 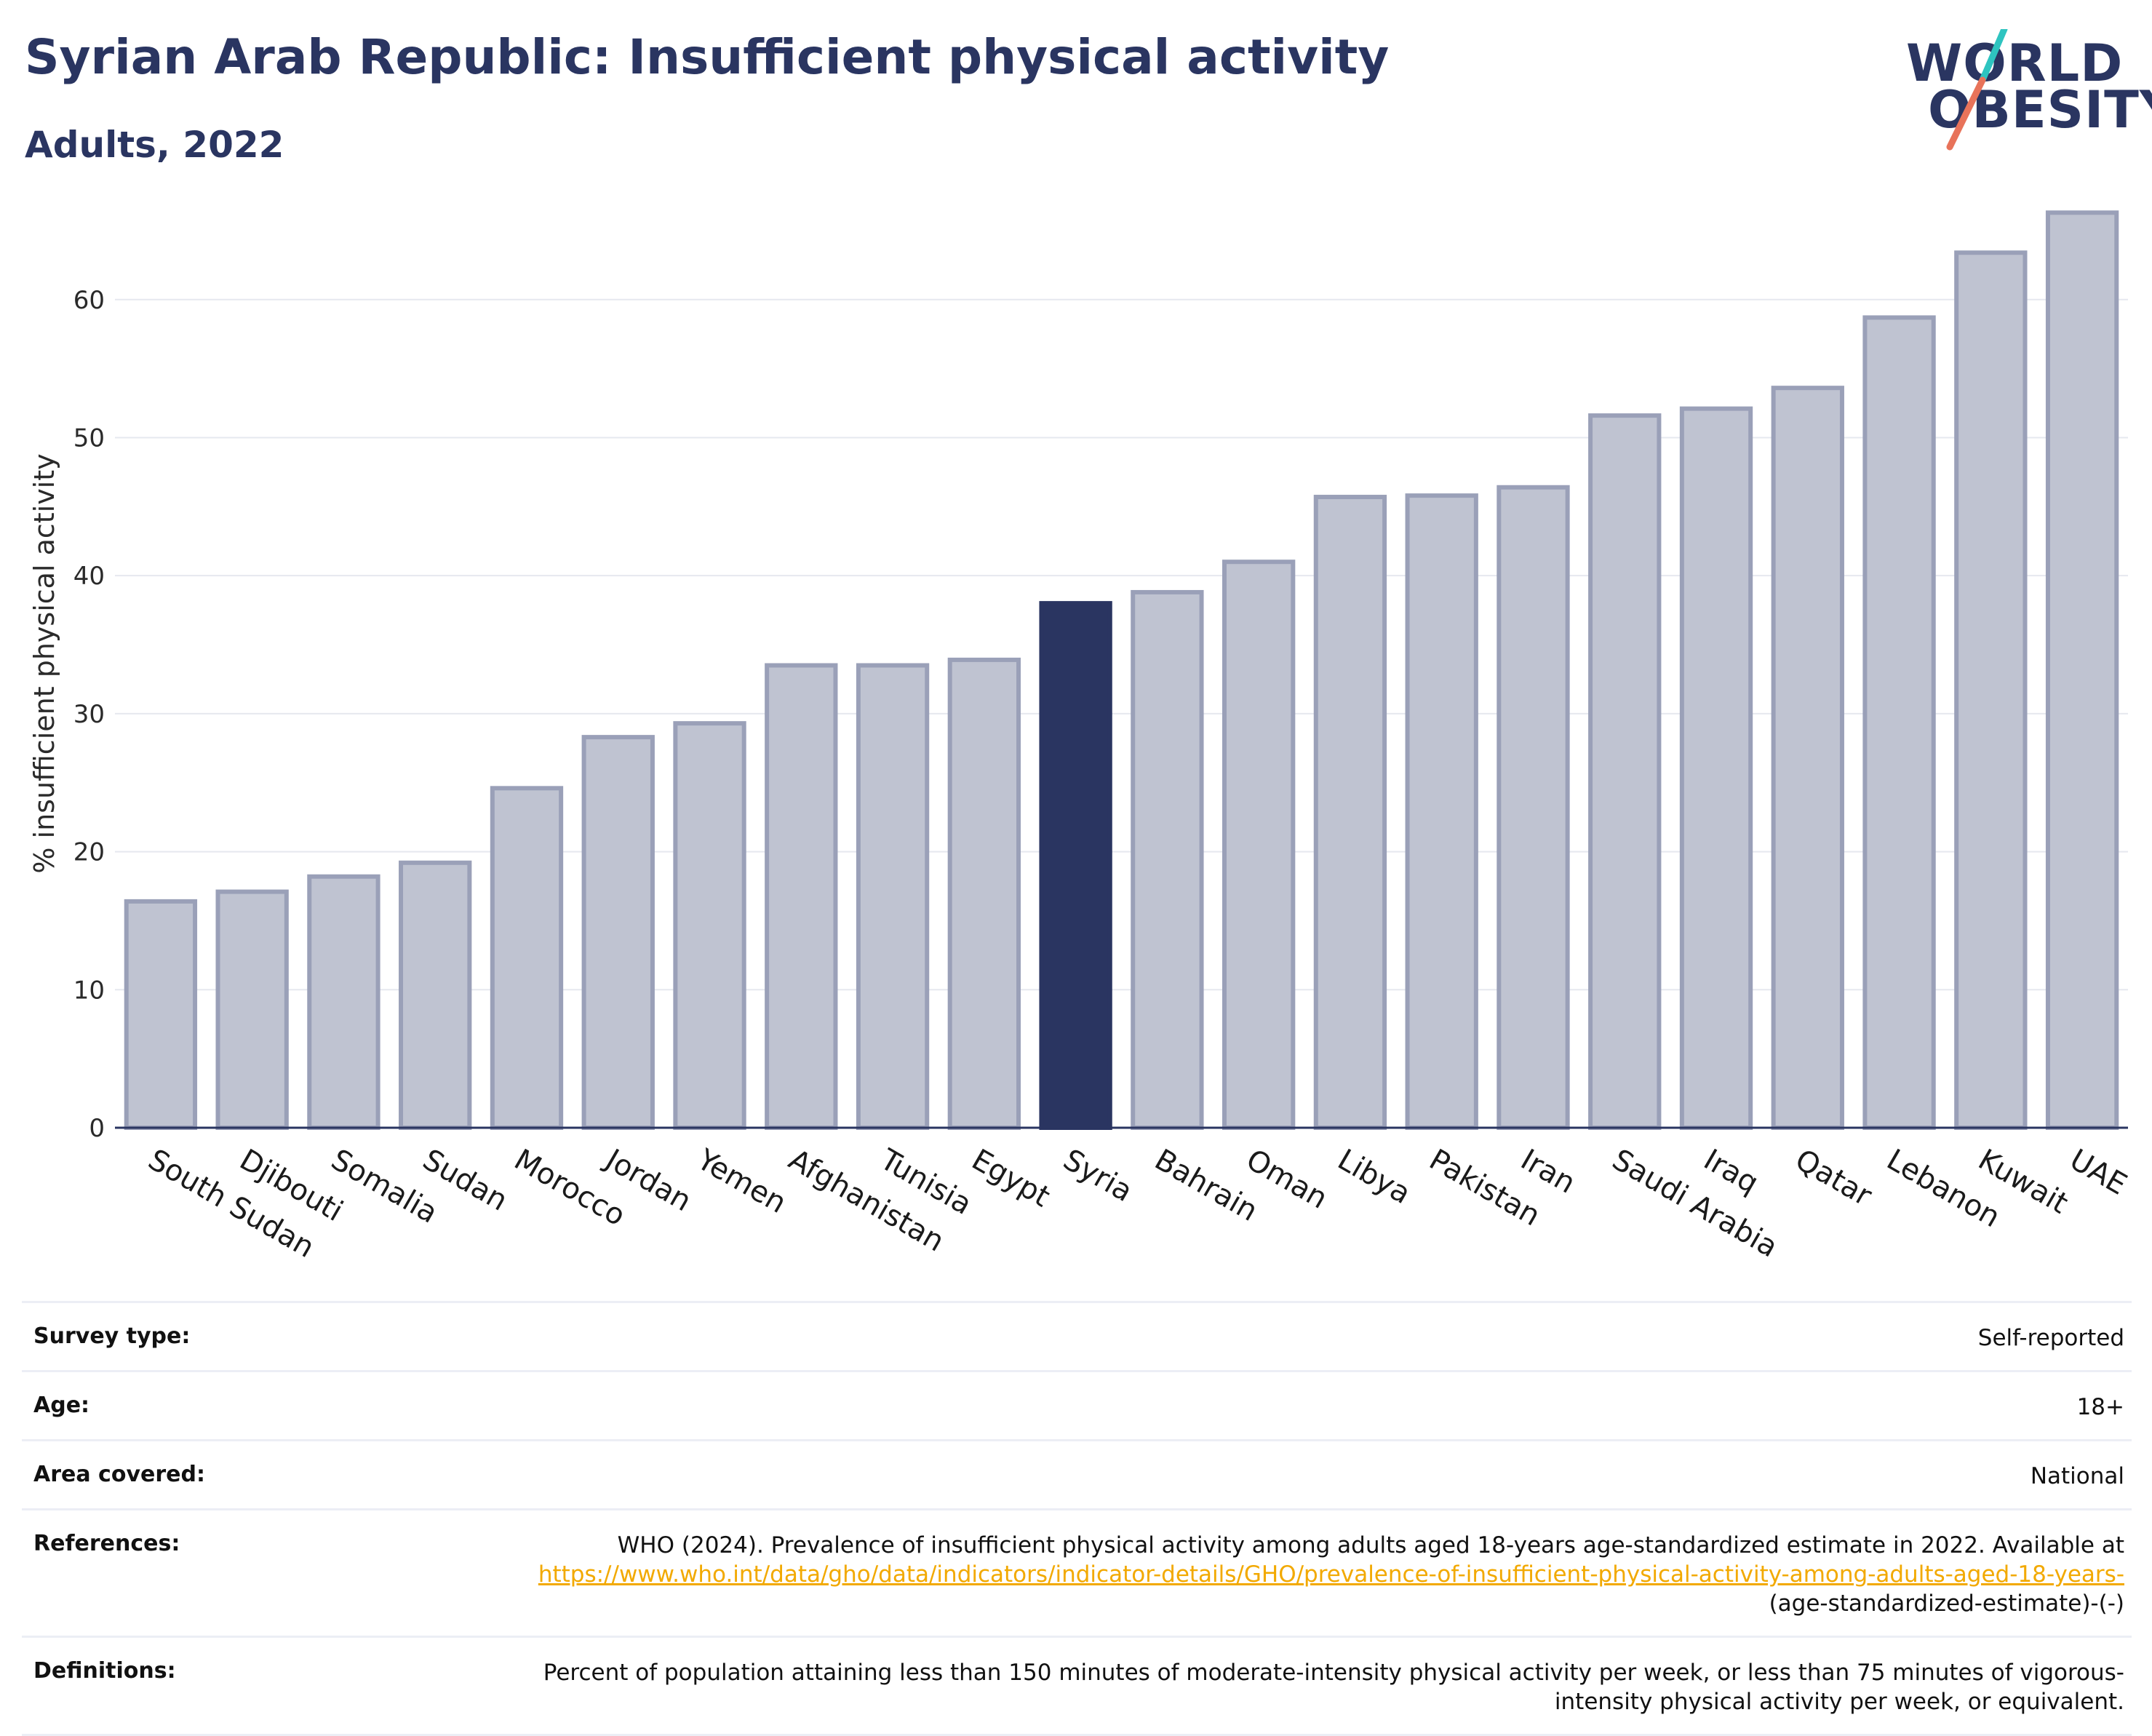 I want to click on references-suffix: (age-standardized-estimate)-(-), so click(x=1947, y=1603).